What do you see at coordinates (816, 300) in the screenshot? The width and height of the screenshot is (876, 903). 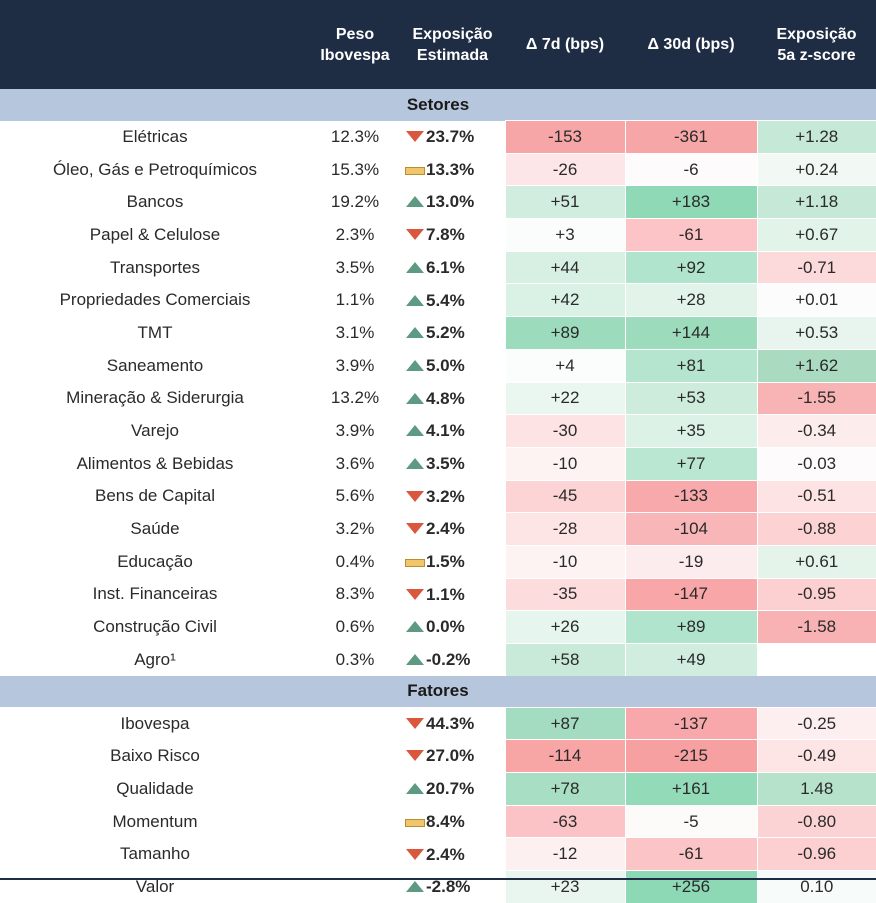 I see `row-zscore: +0.01` at bounding box center [816, 300].